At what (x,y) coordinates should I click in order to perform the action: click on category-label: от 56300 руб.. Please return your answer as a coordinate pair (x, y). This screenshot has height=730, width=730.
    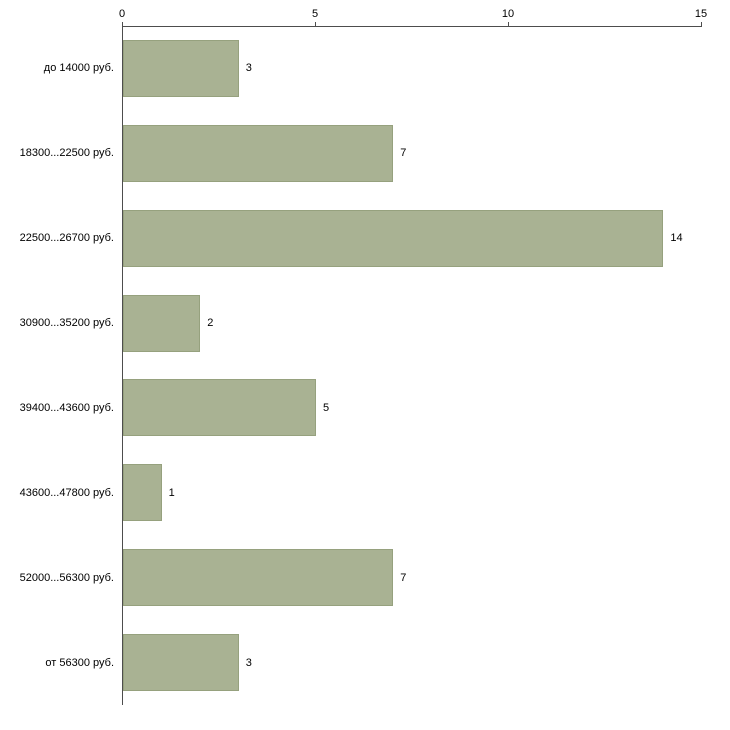
    Looking at the image, I should click on (79, 662).